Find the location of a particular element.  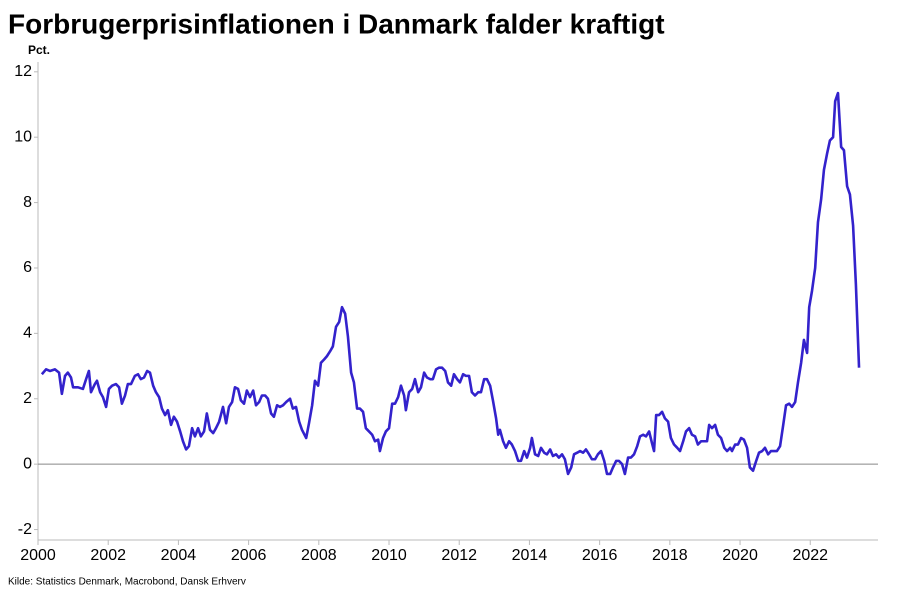

x-tick-label: 2008 is located at coordinates (319, 555).